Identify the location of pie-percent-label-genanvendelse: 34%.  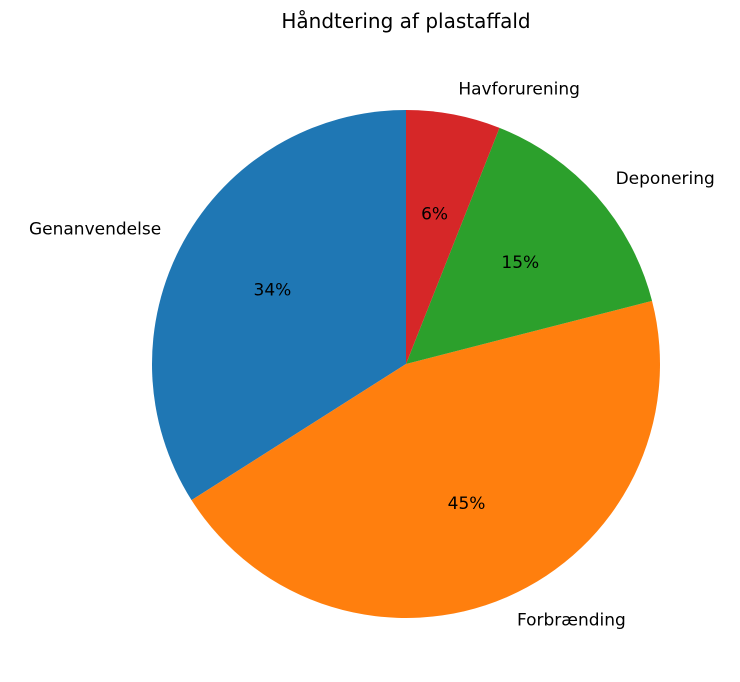
(273, 291).